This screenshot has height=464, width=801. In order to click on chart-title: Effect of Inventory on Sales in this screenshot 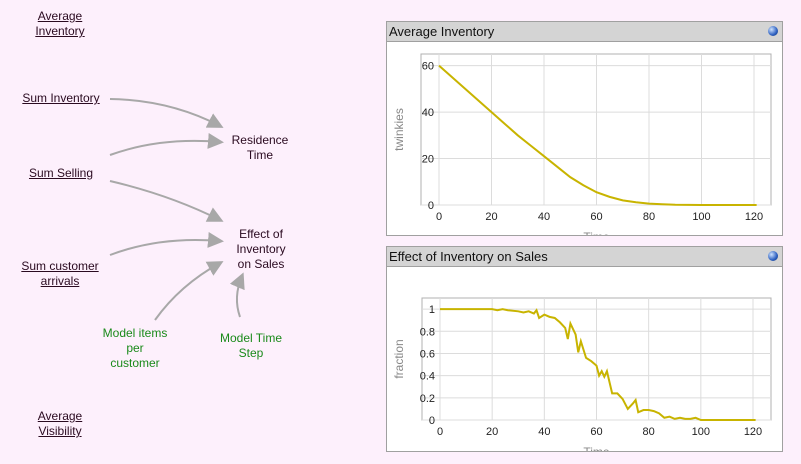, I will do `click(468, 256)`.